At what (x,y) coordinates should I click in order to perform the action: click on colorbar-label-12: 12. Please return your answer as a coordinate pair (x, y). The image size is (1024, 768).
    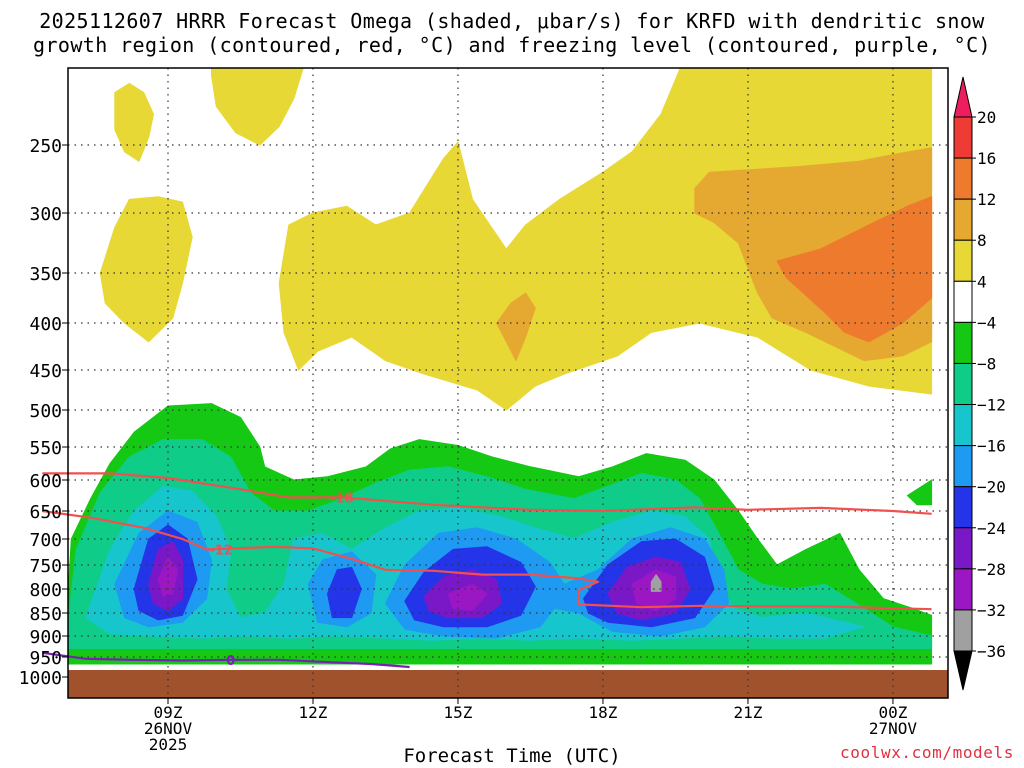
    Looking at the image, I should click on (986, 199).